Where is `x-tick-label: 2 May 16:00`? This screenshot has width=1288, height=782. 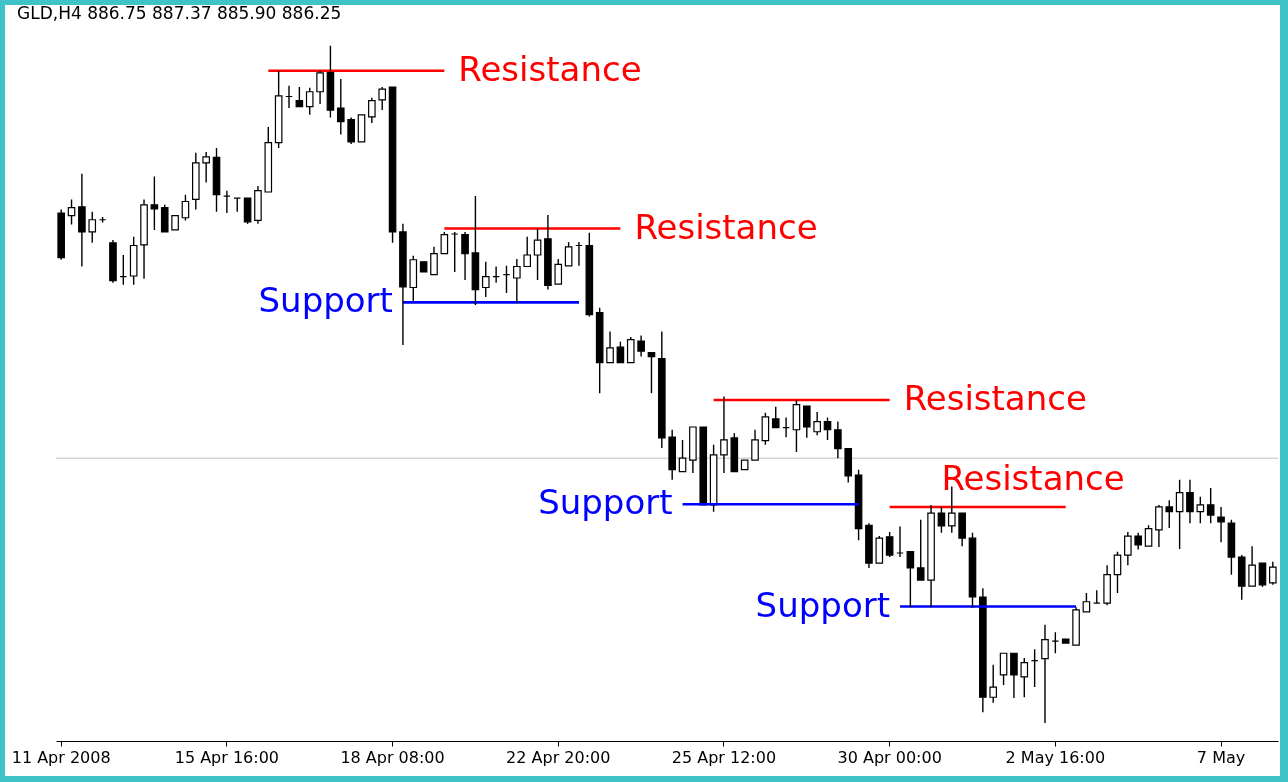
x-tick-label: 2 May 16:00 is located at coordinates (1055, 757).